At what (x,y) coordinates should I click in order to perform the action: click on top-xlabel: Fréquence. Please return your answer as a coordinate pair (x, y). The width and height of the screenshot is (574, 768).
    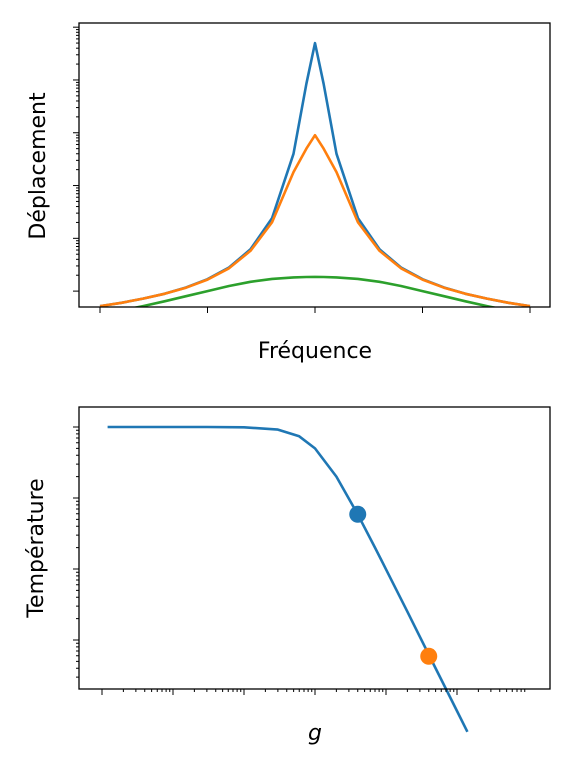
    Looking at the image, I should click on (315, 351).